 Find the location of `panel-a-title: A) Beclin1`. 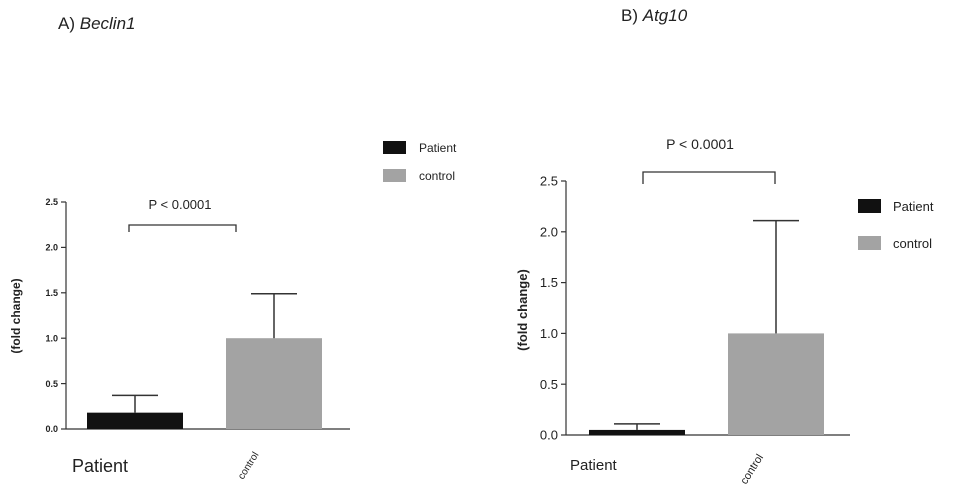

panel-a-title: A) Beclin1 is located at coordinates (97, 24).